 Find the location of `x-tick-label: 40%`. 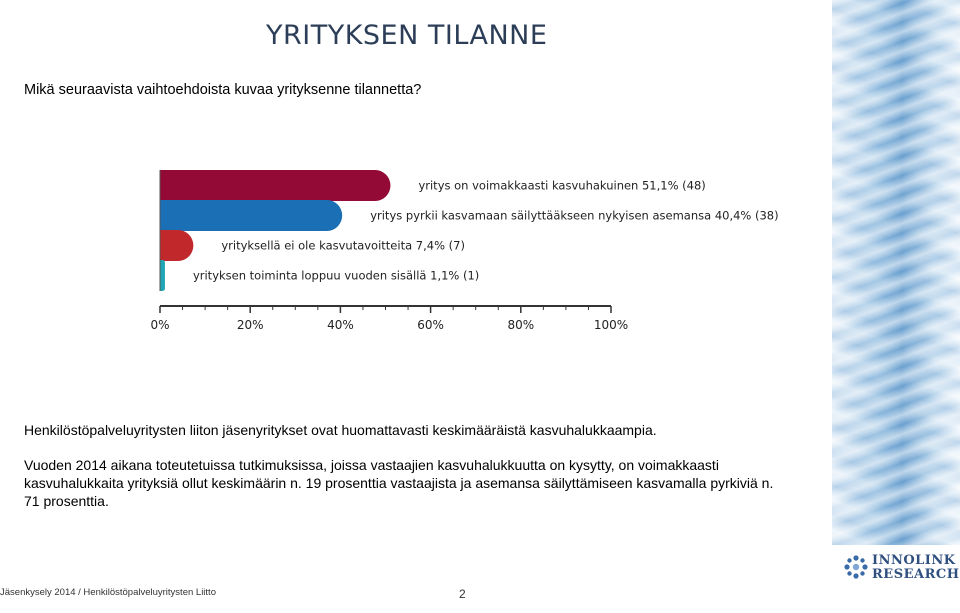

x-tick-label: 40% is located at coordinates (340, 325).